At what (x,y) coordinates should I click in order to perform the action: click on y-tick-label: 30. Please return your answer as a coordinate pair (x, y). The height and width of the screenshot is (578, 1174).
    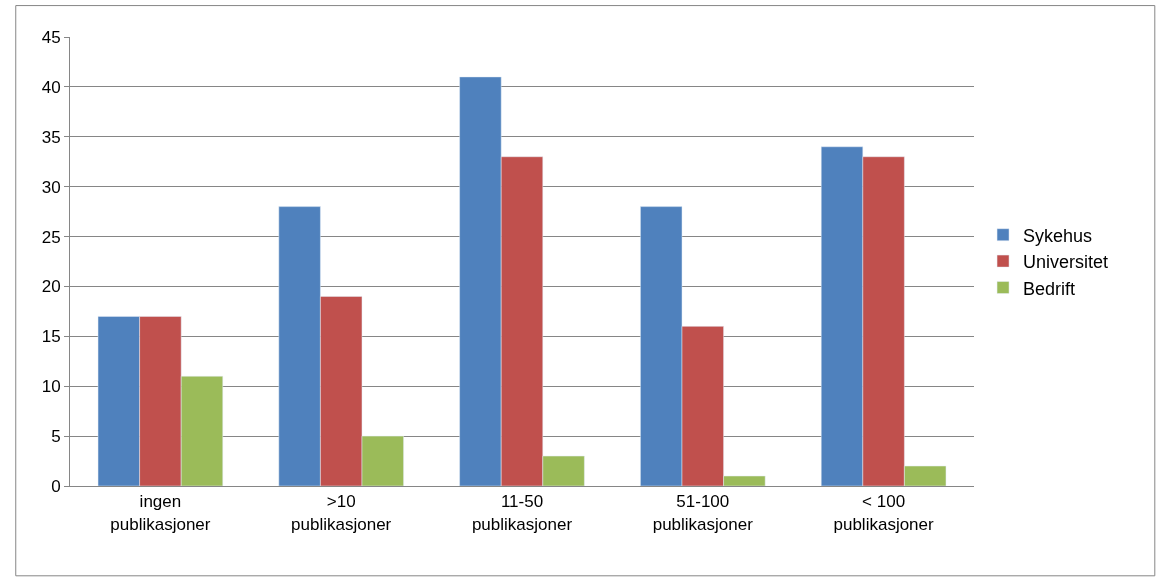
    Looking at the image, I should click on (51, 187).